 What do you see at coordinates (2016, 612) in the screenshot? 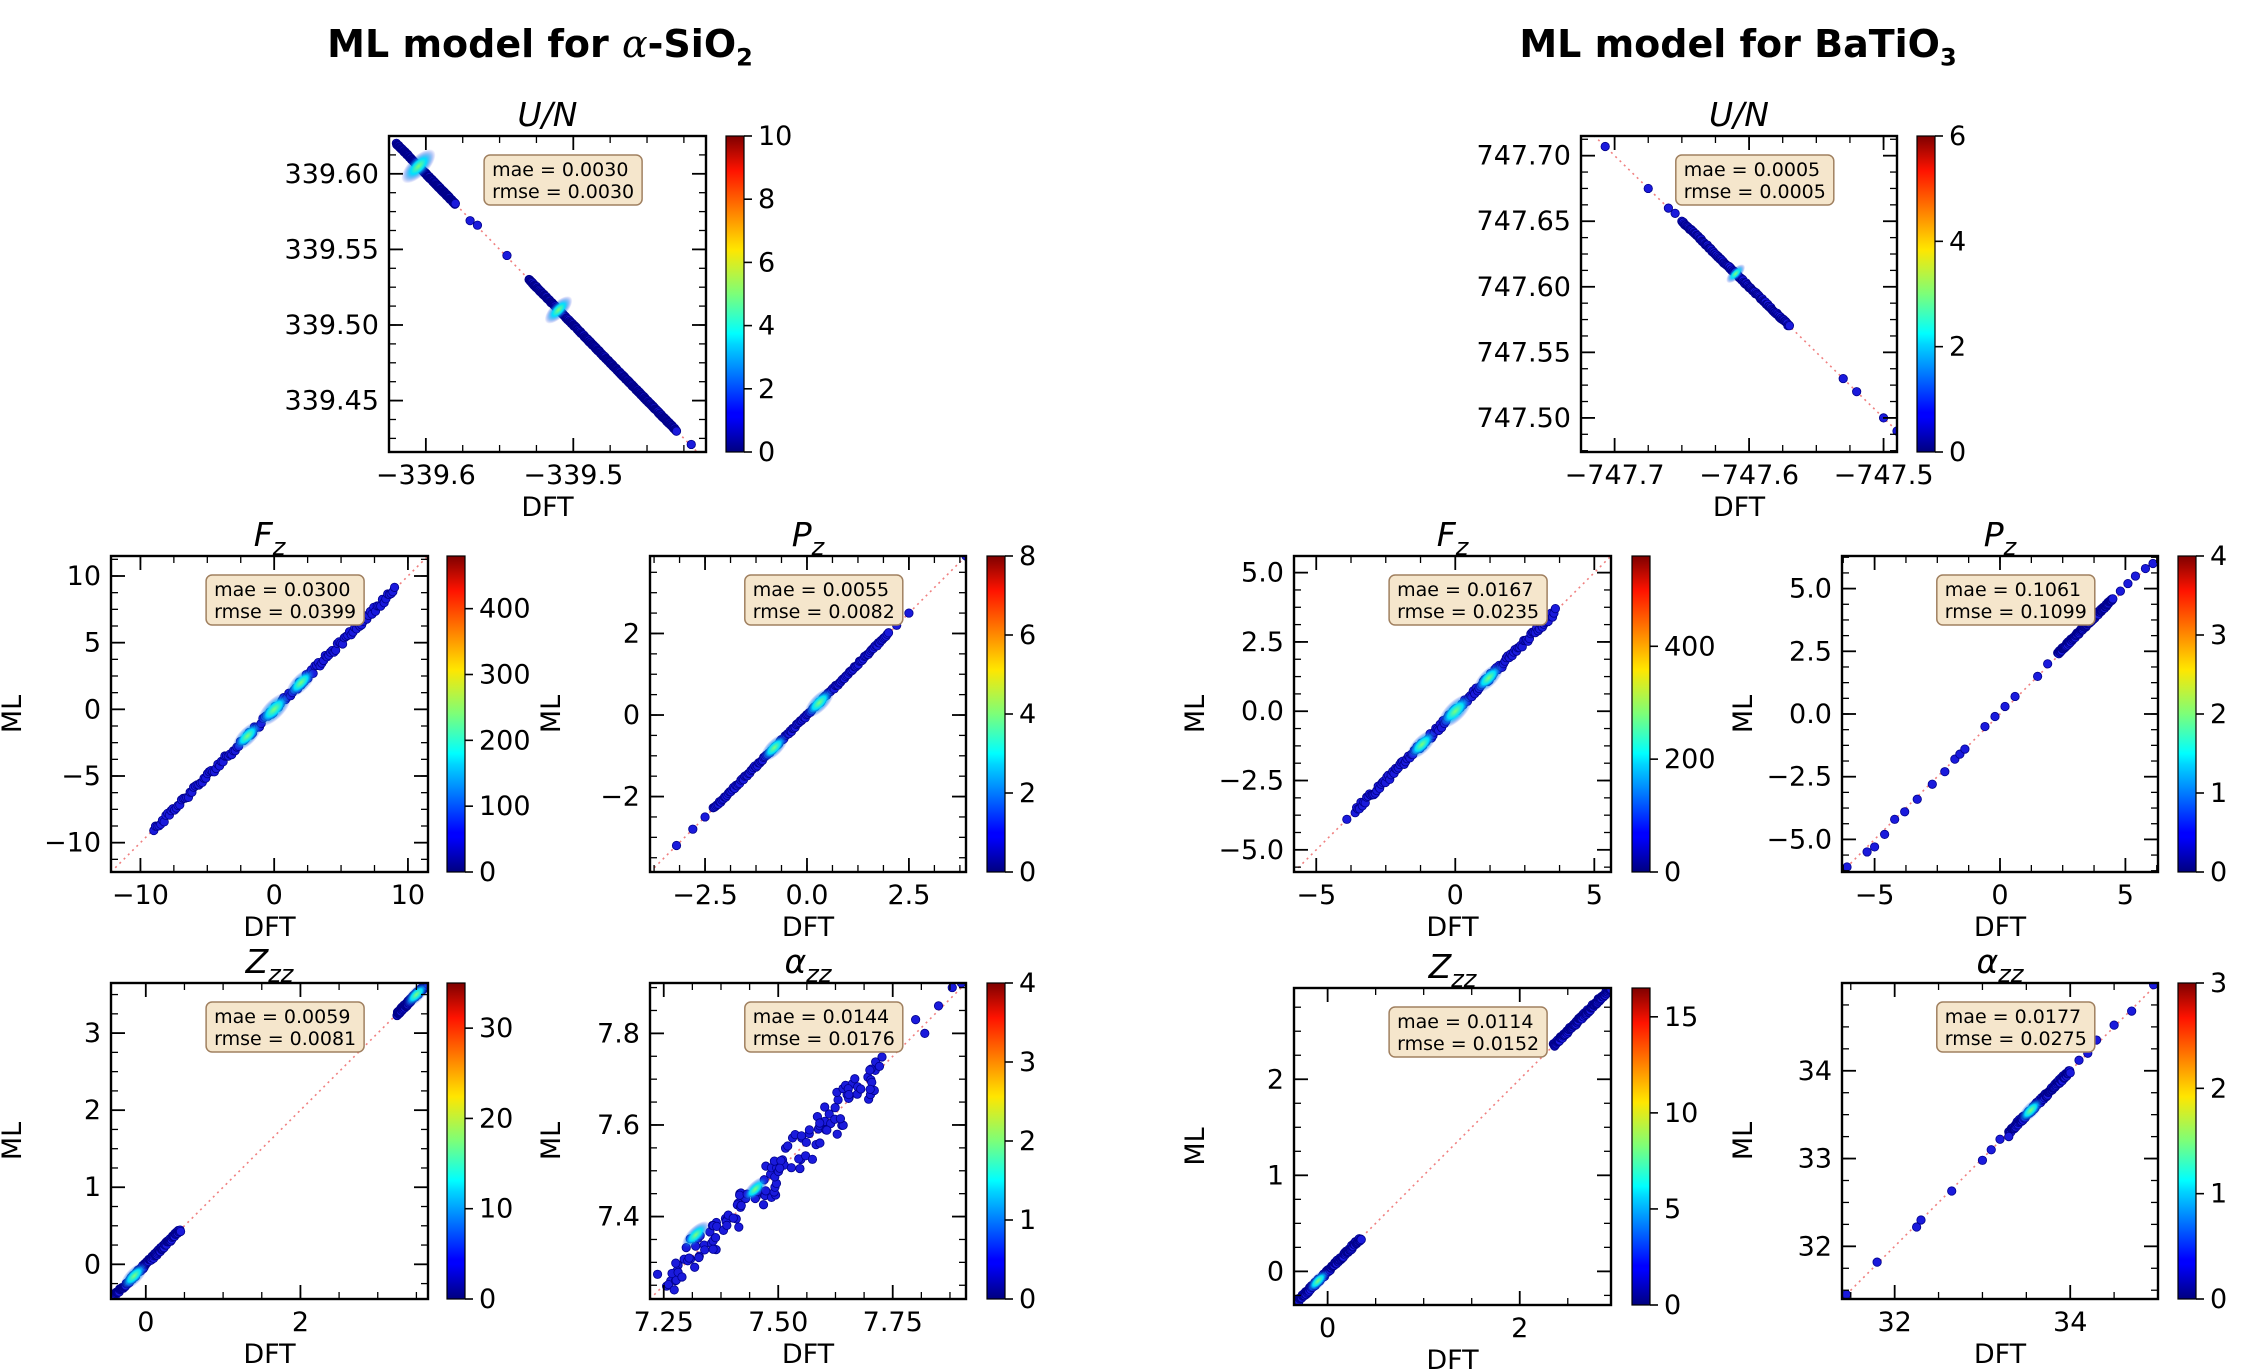
I see `stats-rmse: rmse = 0.1099` at bounding box center [2016, 612].